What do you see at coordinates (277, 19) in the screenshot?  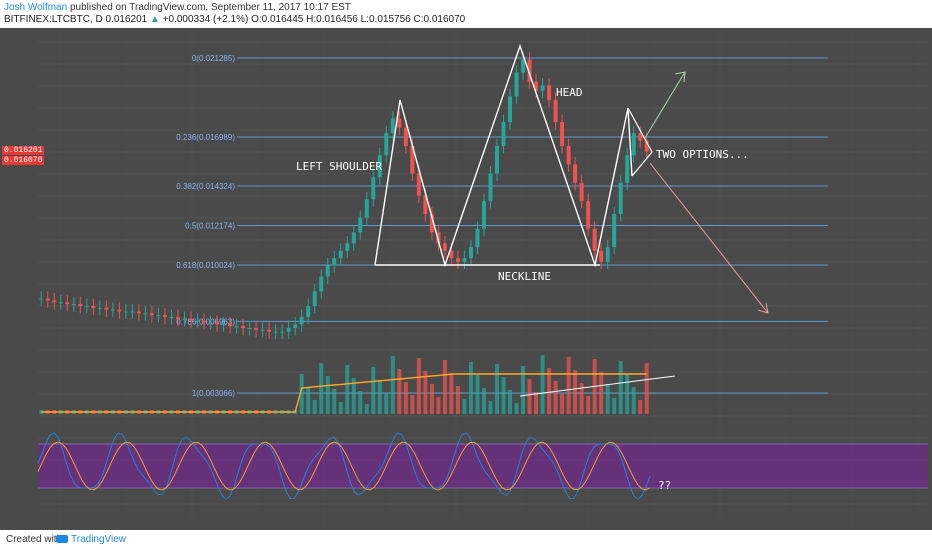 I see `open-value: O:0.016445` at bounding box center [277, 19].